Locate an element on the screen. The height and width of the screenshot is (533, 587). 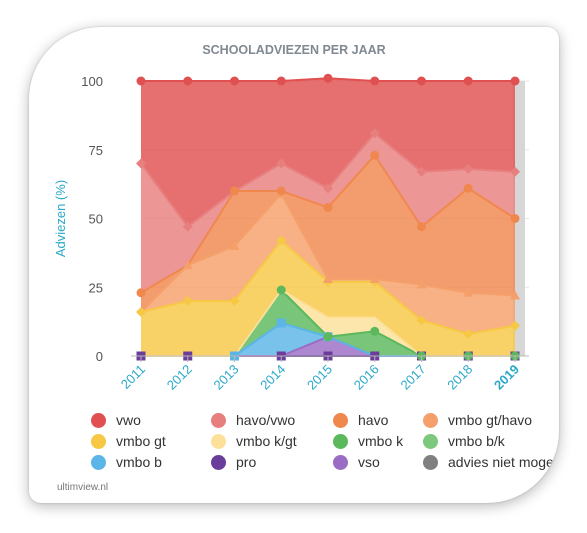
area-vmbo-gt is located at coordinates (328, 298).